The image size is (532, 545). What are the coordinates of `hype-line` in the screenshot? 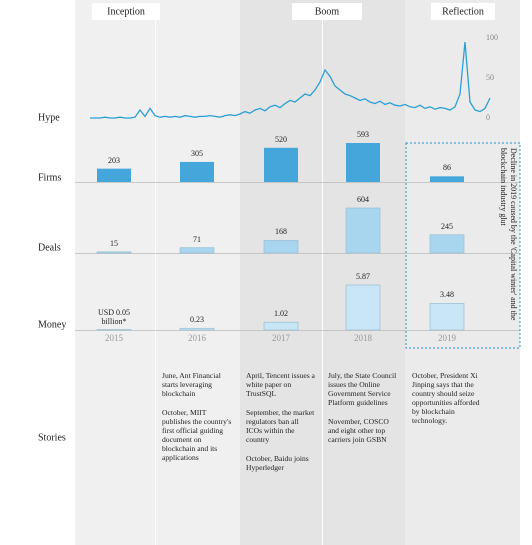 It's located at (290, 80).